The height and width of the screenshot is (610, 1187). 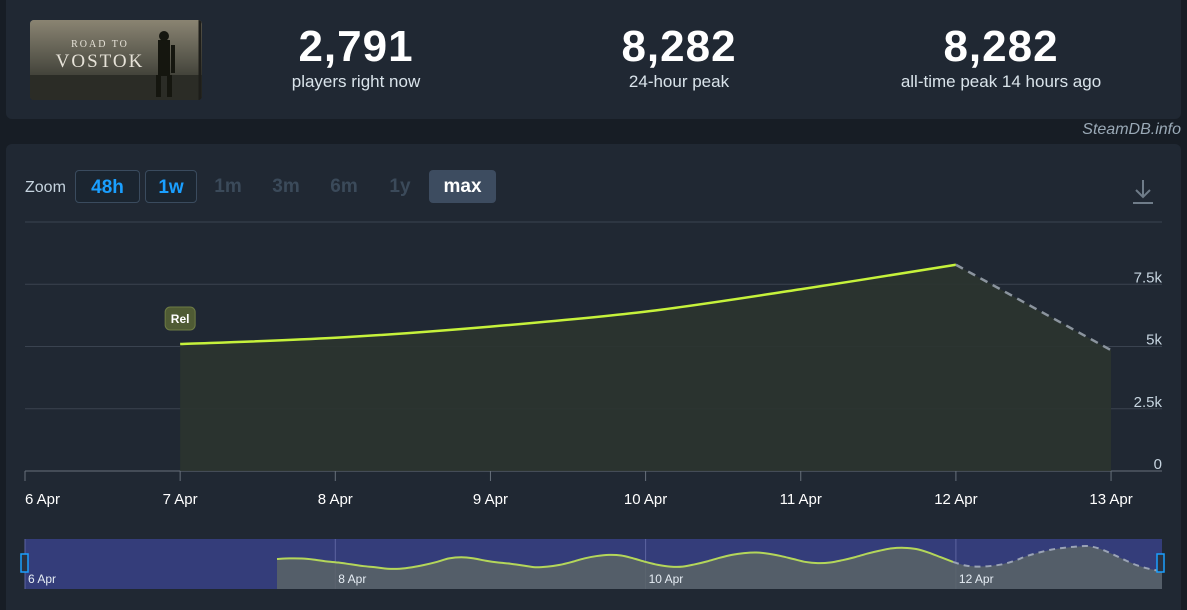 I want to click on x-tick-label: 10 Apr, so click(x=645, y=499).